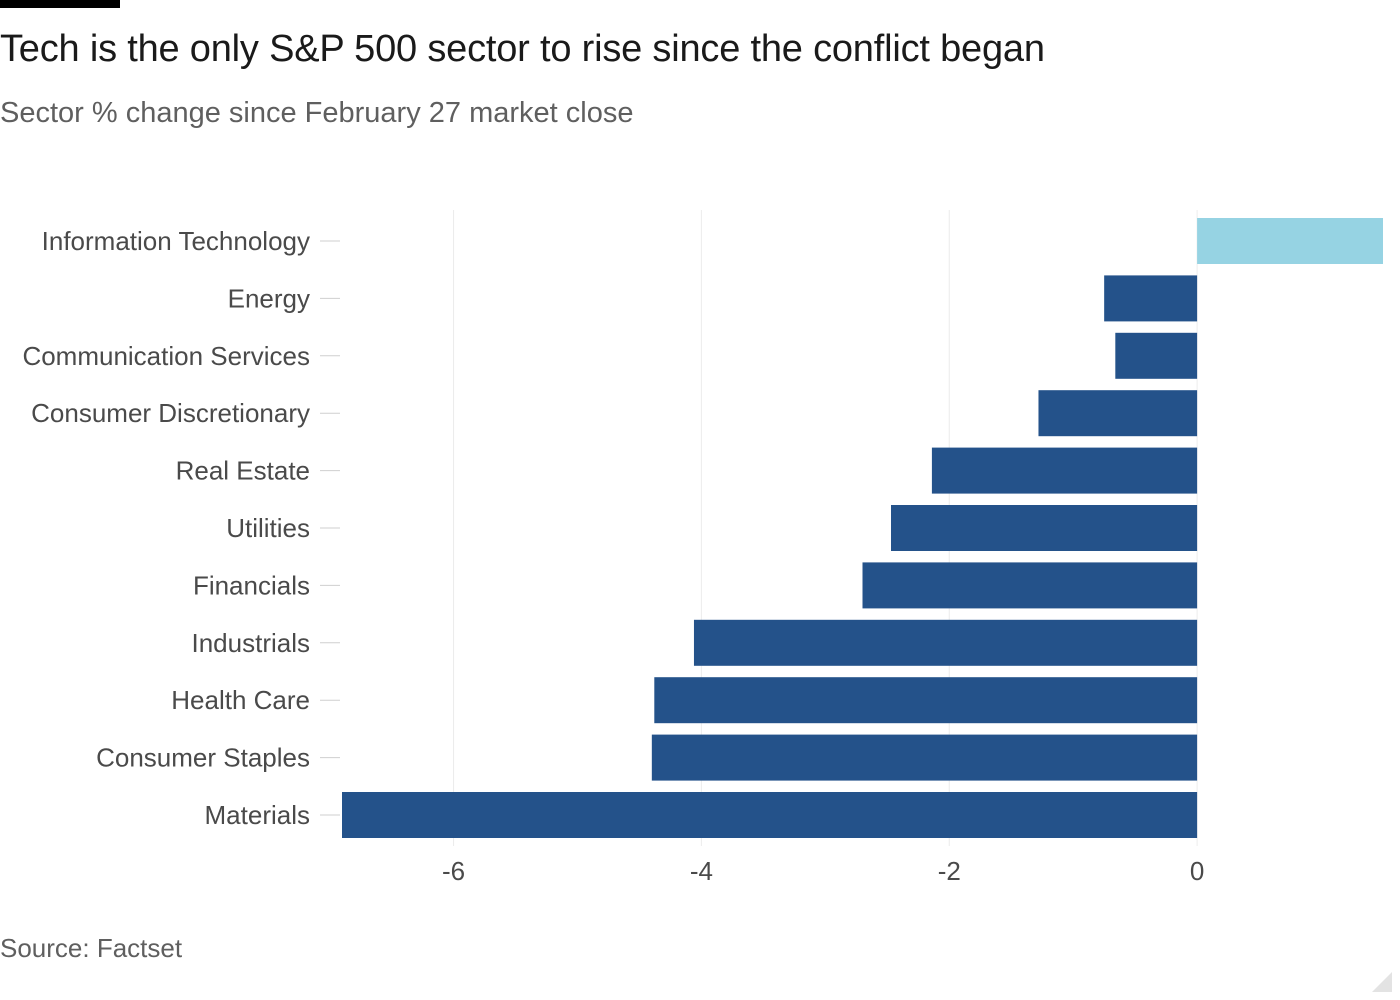 The width and height of the screenshot is (1400, 1000). Describe the element at coordinates (1382, 982) in the screenshot. I see `resize-corner-icon` at that location.